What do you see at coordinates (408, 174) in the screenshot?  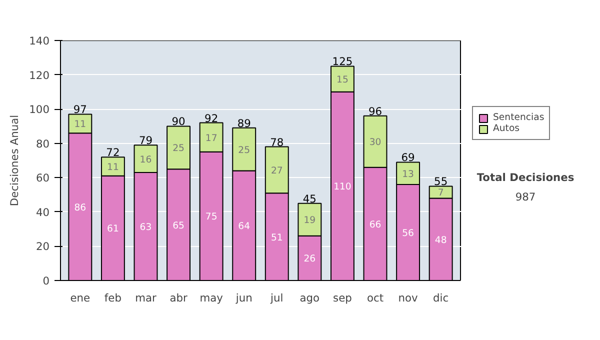 I see `data-label: 13` at bounding box center [408, 174].